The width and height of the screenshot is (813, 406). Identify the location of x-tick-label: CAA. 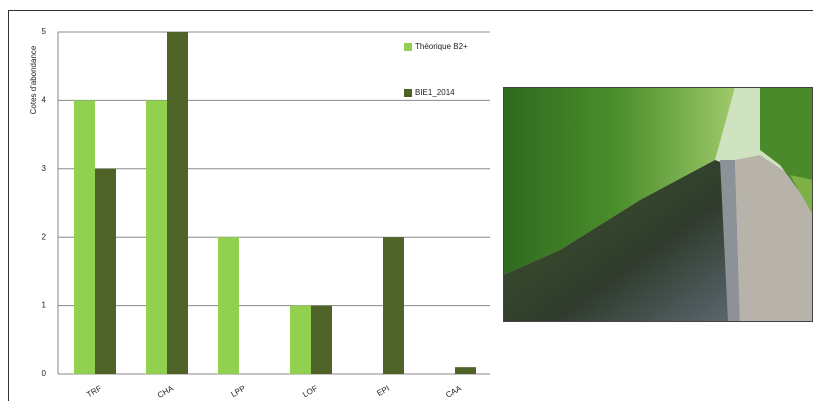
(453, 391).